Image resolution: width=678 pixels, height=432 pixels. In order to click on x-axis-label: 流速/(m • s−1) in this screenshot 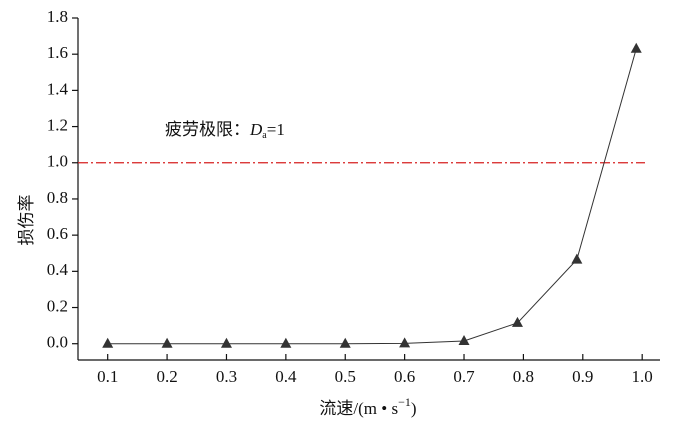, I will do `click(367, 406)`.